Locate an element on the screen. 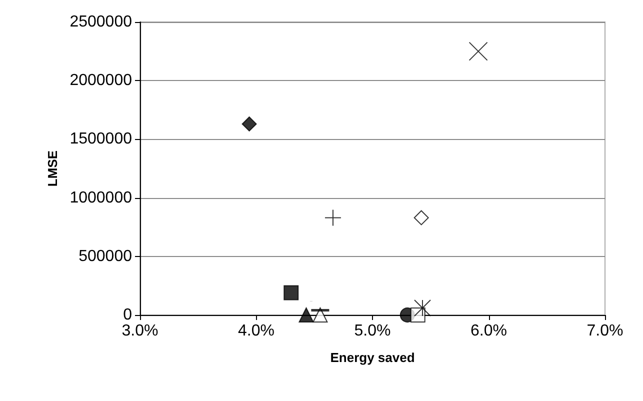  x-tick-label: 6.0% is located at coordinates (488, 331).